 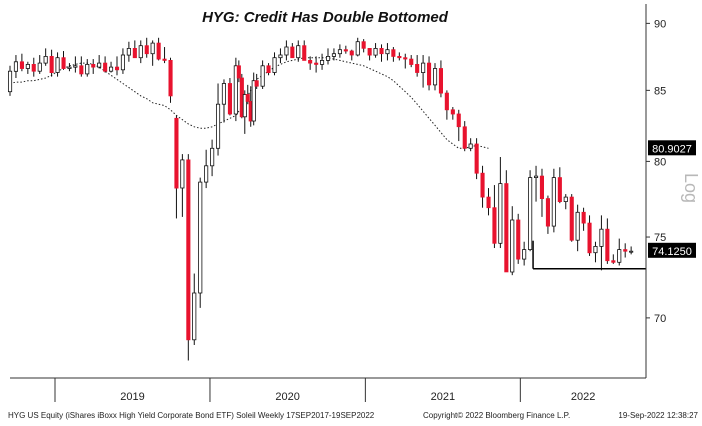 I want to click on moving-average-badge: 80.9027, so click(x=672, y=148).